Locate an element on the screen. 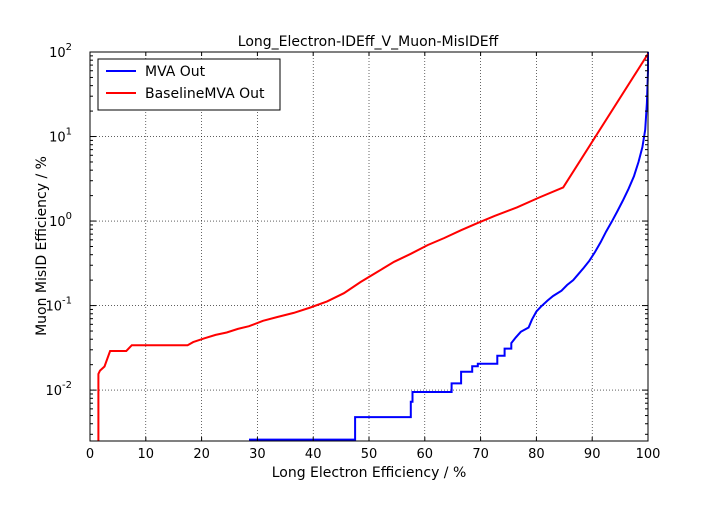 Image resolution: width=720 pixels, height=508 pixels. x-tick-label: 10 is located at coordinates (146, 454).